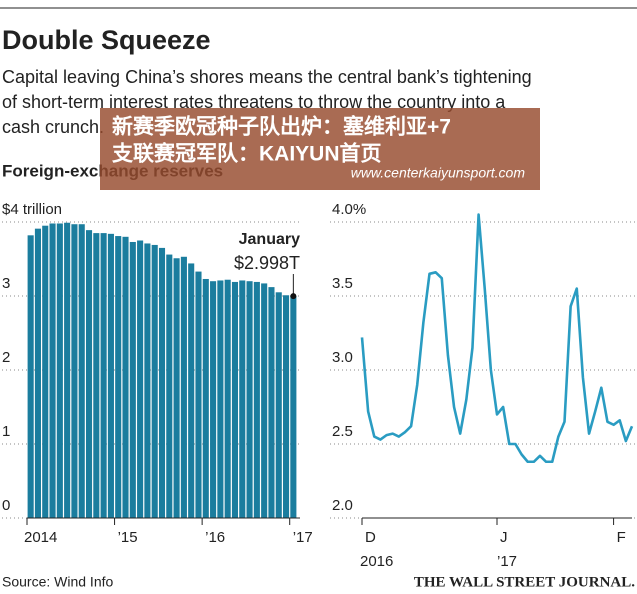 The height and width of the screenshot is (594, 637). What do you see at coordinates (32, 209) in the screenshot?
I see `y-tick-label: $4 trillion` at bounding box center [32, 209].